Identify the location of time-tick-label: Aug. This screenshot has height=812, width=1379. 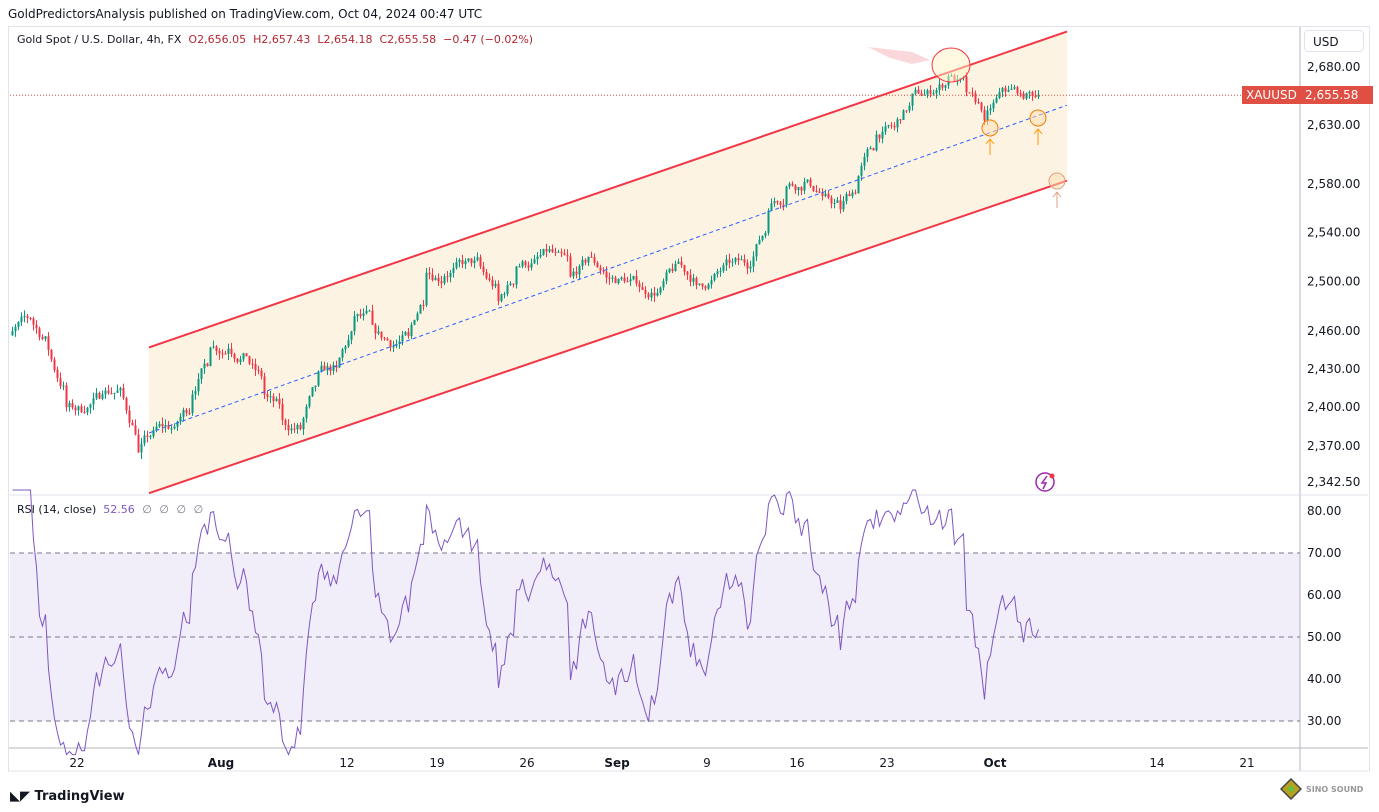
(221, 763).